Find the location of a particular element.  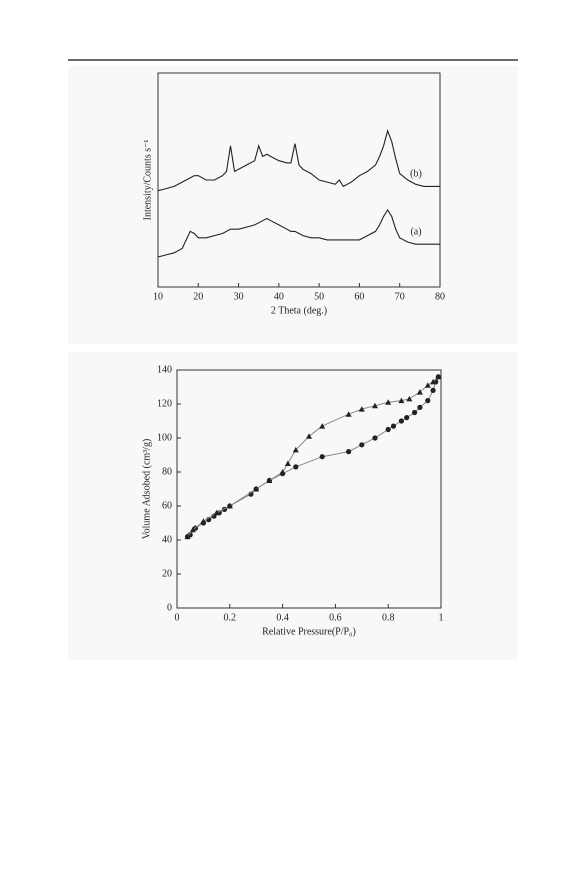

x-tick-label: 80 is located at coordinates (440, 296).